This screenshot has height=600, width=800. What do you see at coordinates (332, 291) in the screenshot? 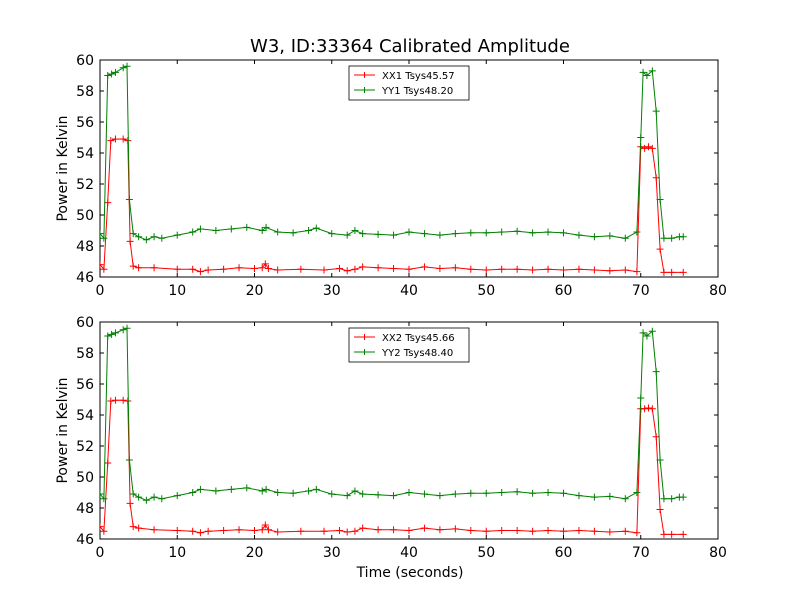
I see `x-tick-label: 30` at bounding box center [332, 291].